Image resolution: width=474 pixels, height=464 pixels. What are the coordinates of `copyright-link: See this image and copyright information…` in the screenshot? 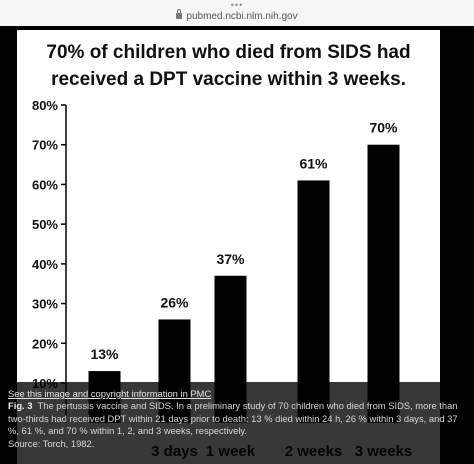 It's located at (237, 394).